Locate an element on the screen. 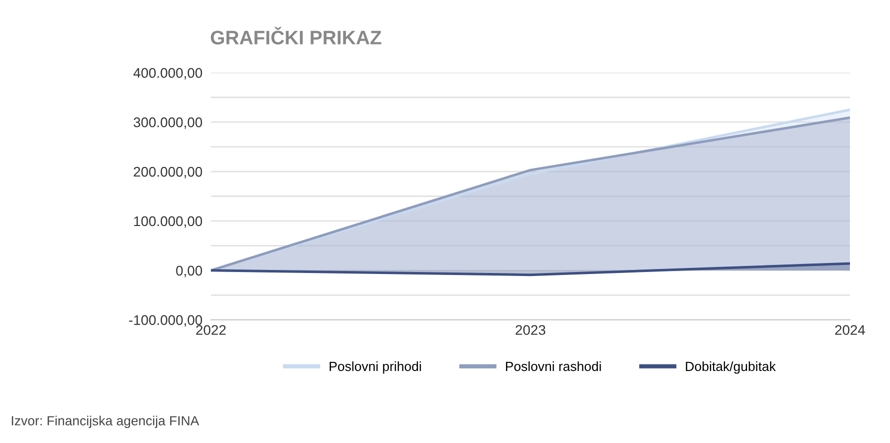 Image resolution: width=890 pixels, height=443 pixels. y-tick-label: -100.000,00 is located at coordinates (165, 321).